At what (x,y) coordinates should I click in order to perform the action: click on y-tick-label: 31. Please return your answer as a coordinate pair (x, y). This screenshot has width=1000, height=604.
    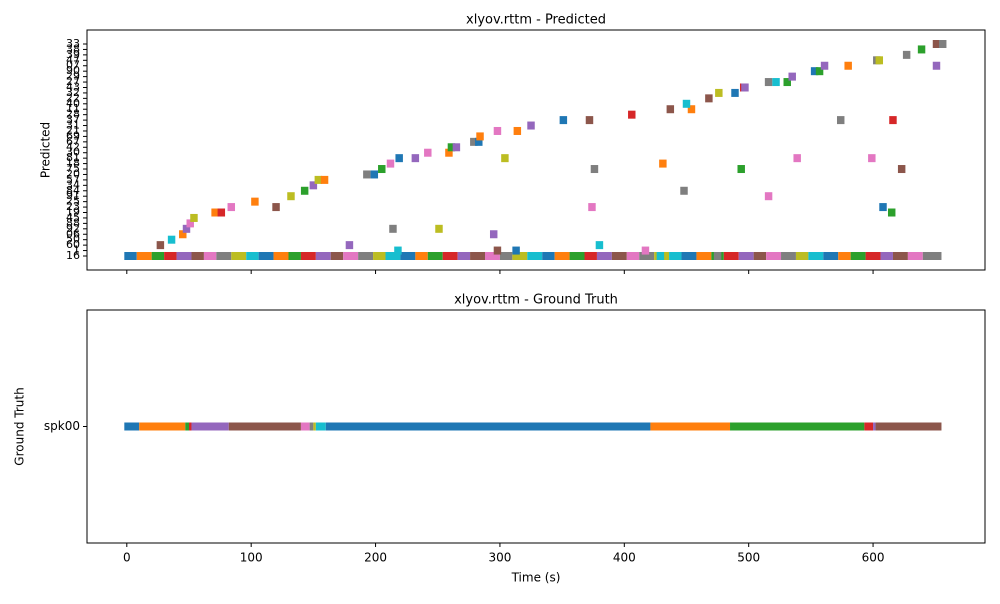
    Looking at the image, I should click on (73, 125).